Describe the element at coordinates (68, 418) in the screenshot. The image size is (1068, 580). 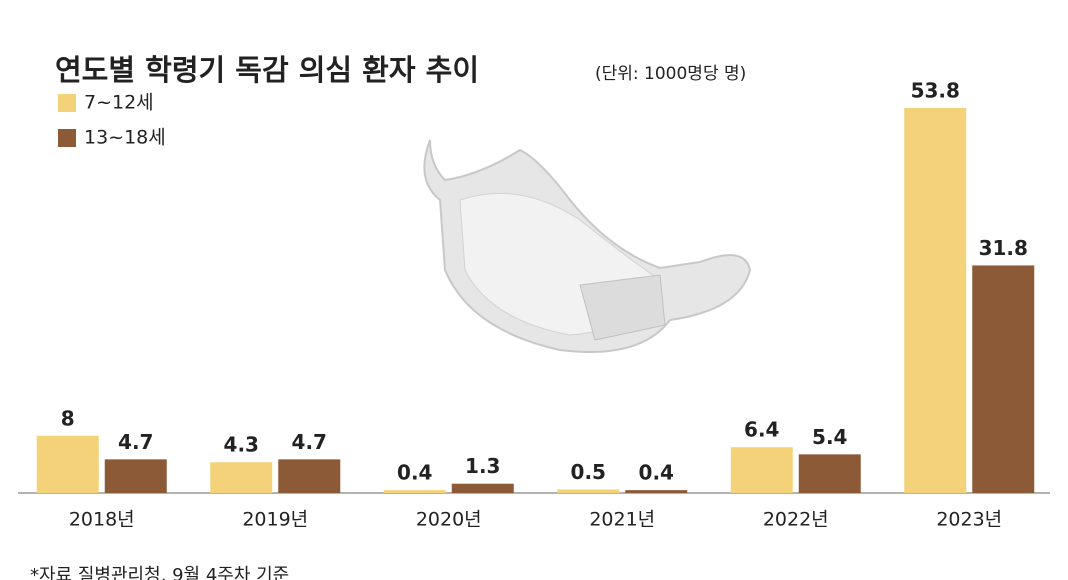
I see `value-label: 8` at that location.